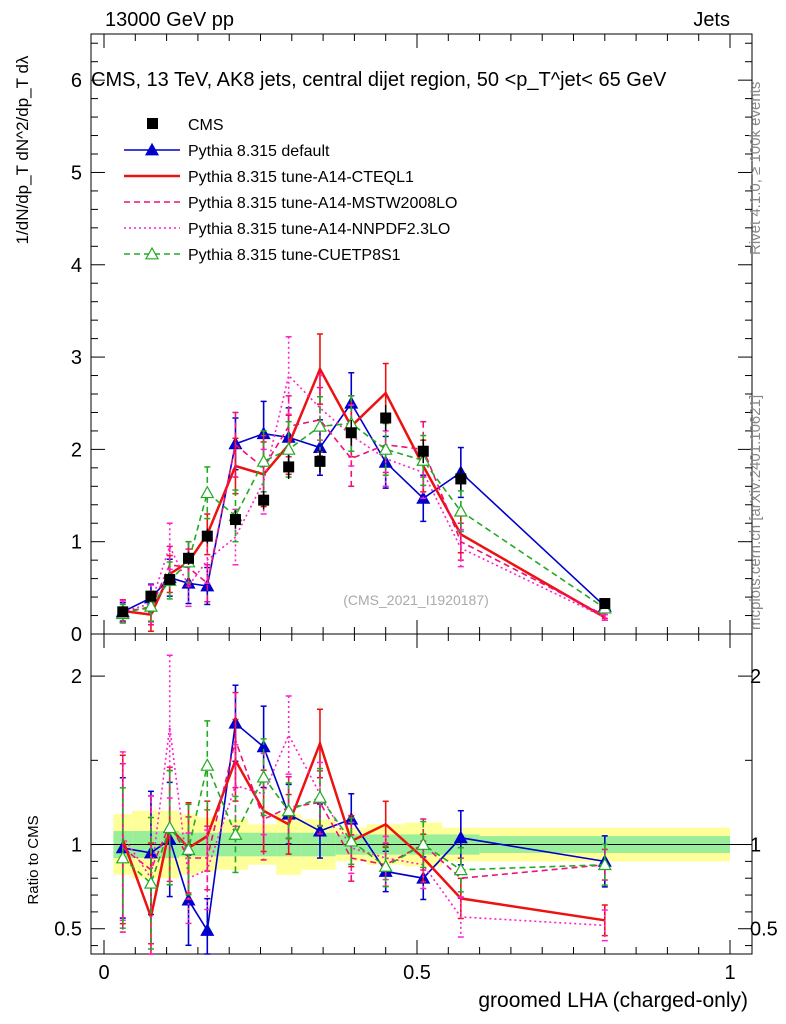 Image resolution: width=786 pixels, height=1024 pixels. Describe the element at coordinates (613, 1000) in the screenshot. I see `x-axis-label: groomed LHA (charged-only)` at that location.